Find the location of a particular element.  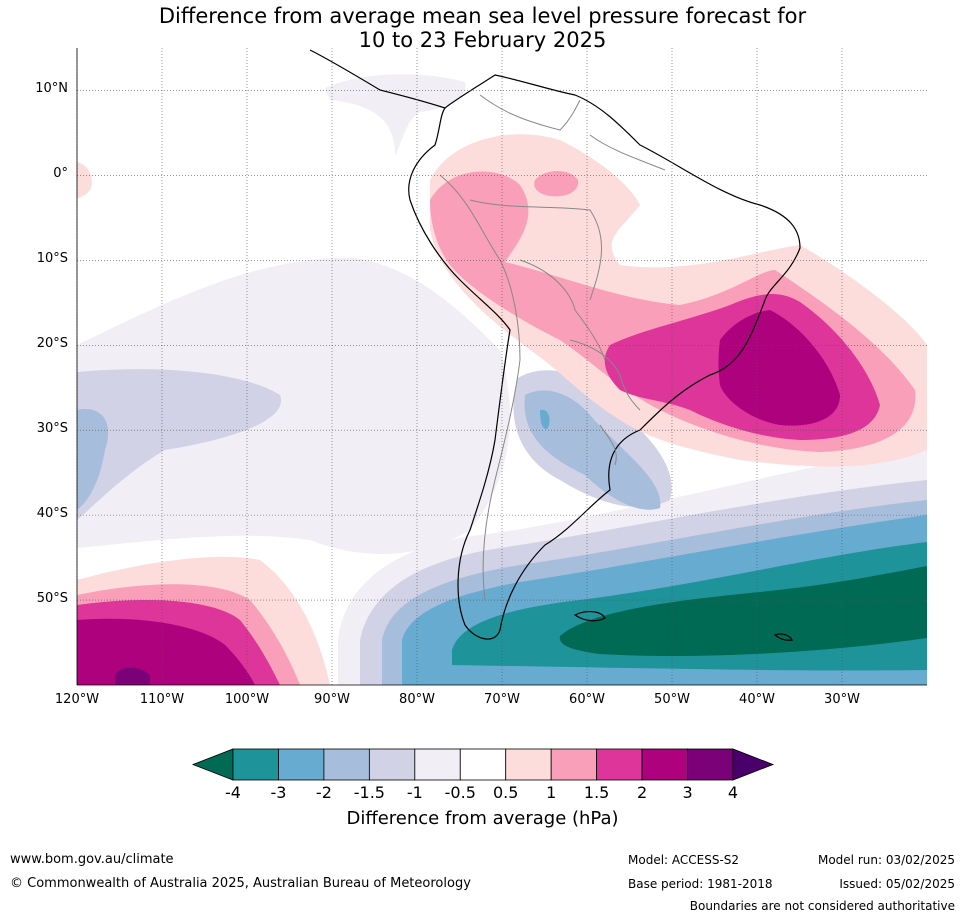

border-paraguay is located at coordinates (605, 375).